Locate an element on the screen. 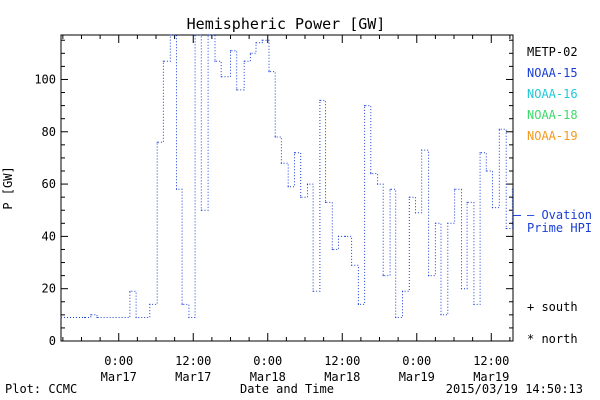 This screenshot has width=600, height=400. legend: METP-02 NOAA-15 NOAA-16 NOAA-18 NOAA-19 is located at coordinates (552, 94).